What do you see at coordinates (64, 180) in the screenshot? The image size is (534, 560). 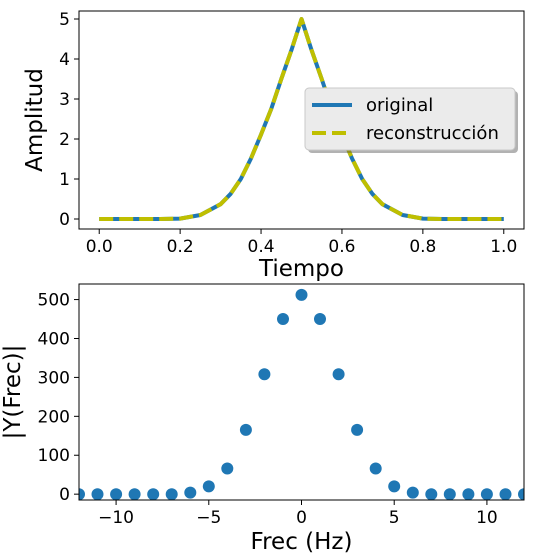 I see `y-tick-label: 1` at bounding box center [64, 180].